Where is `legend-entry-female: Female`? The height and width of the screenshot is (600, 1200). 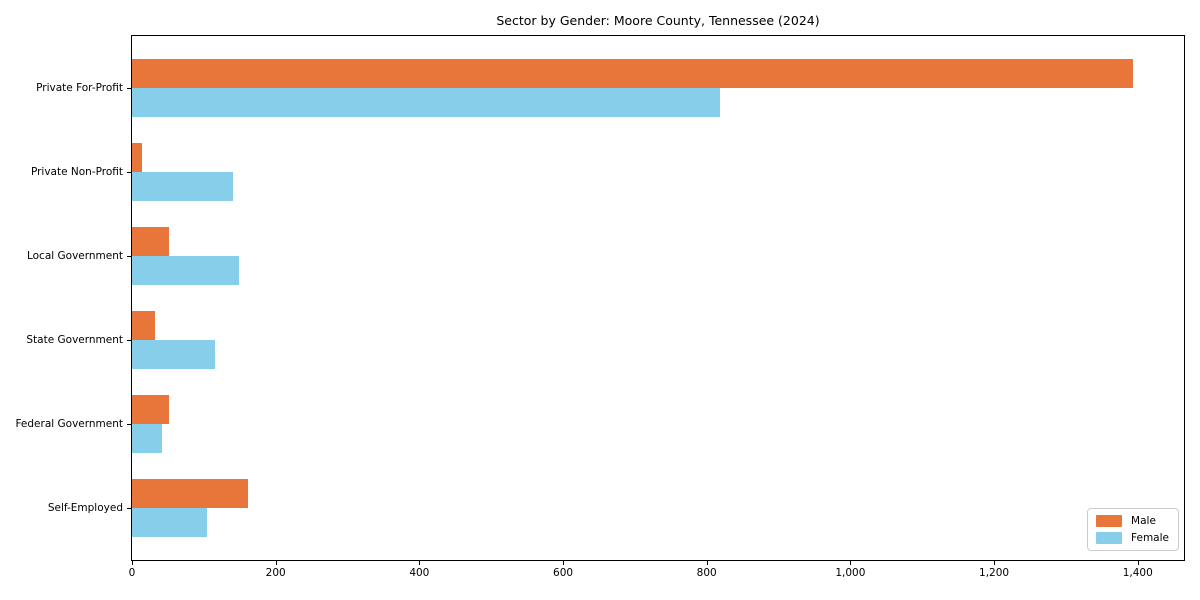
legend-entry-female: Female is located at coordinates (1132, 538).